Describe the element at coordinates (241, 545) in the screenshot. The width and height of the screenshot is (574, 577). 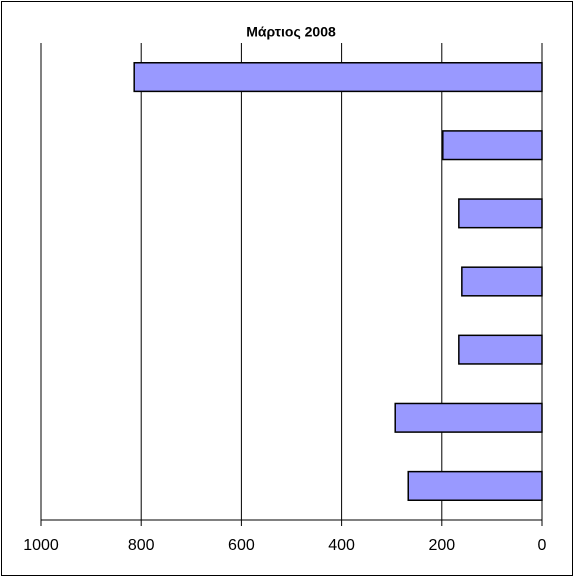
I see `x-tick-label: 600` at that location.